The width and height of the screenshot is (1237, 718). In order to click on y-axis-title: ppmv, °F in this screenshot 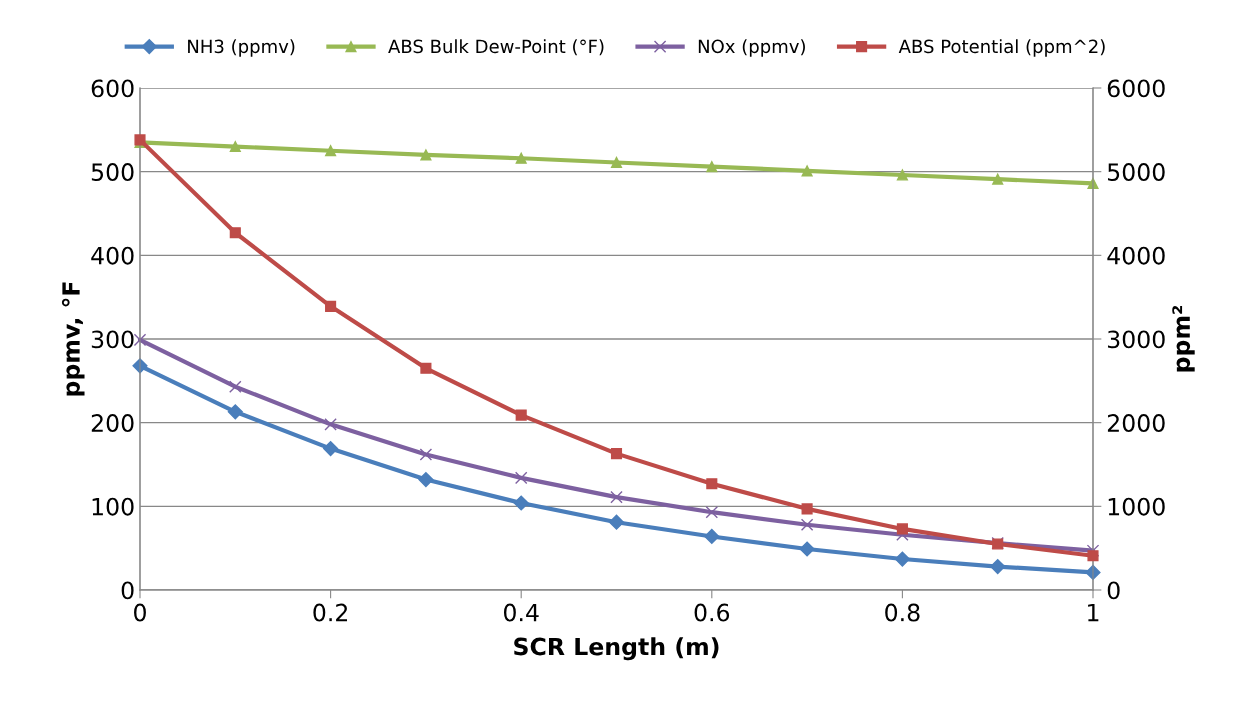, I will do `click(73, 339)`.